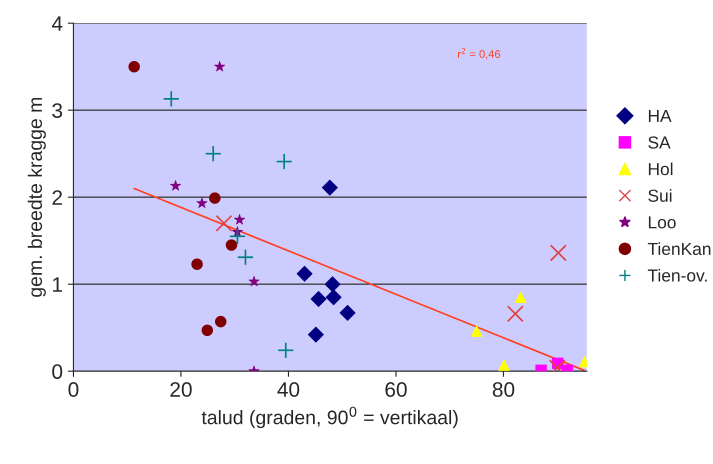 This screenshot has width=713, height=464. Describe the element at coordinates (181, 389) in the screenshot. I see `x-tick-label: 20` at that location.